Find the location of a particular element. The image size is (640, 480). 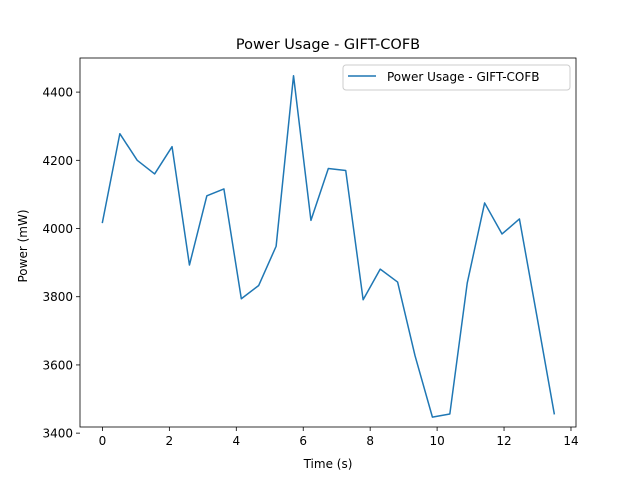

x-tick-label: 6 is located at coordinates (303, 441).